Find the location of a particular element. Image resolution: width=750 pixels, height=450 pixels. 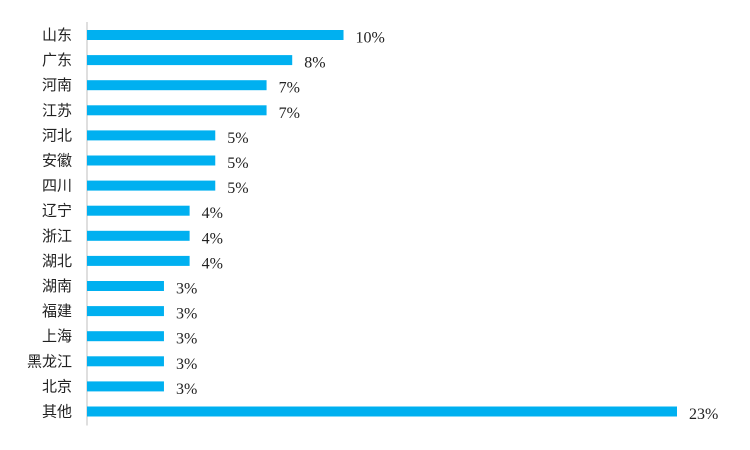

category-label: 湖北 is located at coordinates (57, 261).